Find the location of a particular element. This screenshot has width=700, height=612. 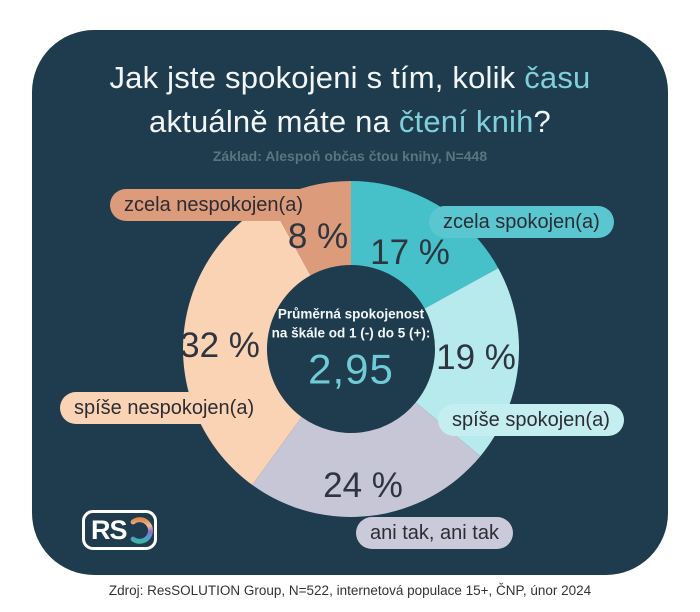

label-pill-spise-spokojen: spíše spokojen(a) is located at coordinates (531, 420).